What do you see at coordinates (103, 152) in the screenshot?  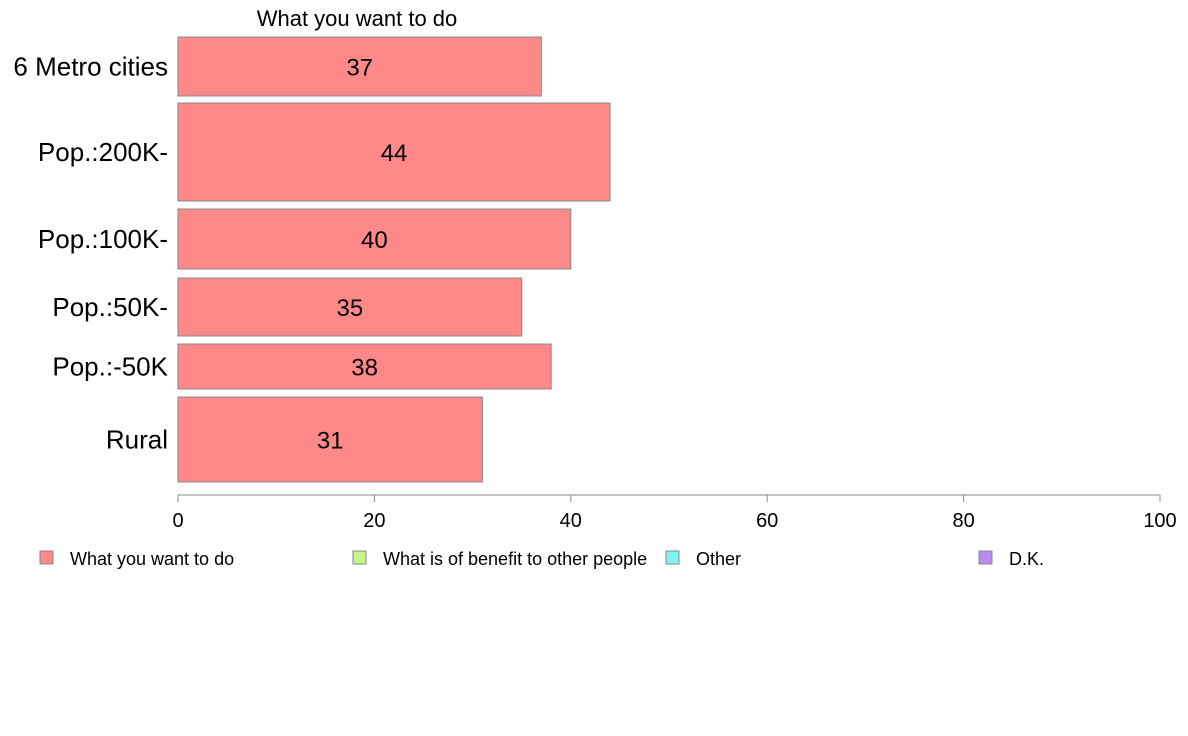 I see `category-label: Pop.:200K-` at bounding box center [103, 152].